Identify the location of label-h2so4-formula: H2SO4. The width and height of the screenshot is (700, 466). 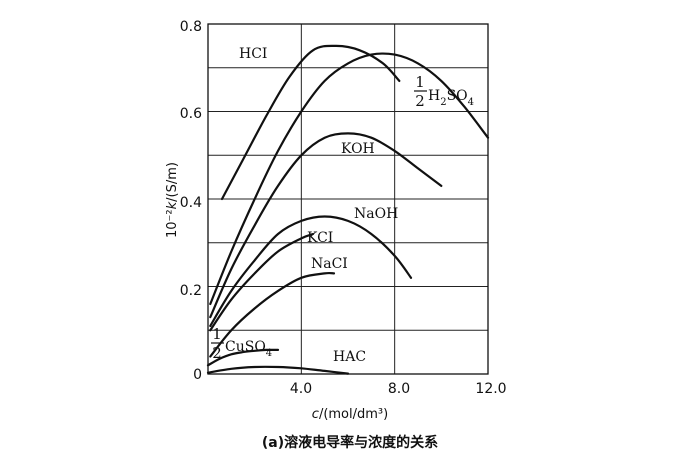
(451, 98).